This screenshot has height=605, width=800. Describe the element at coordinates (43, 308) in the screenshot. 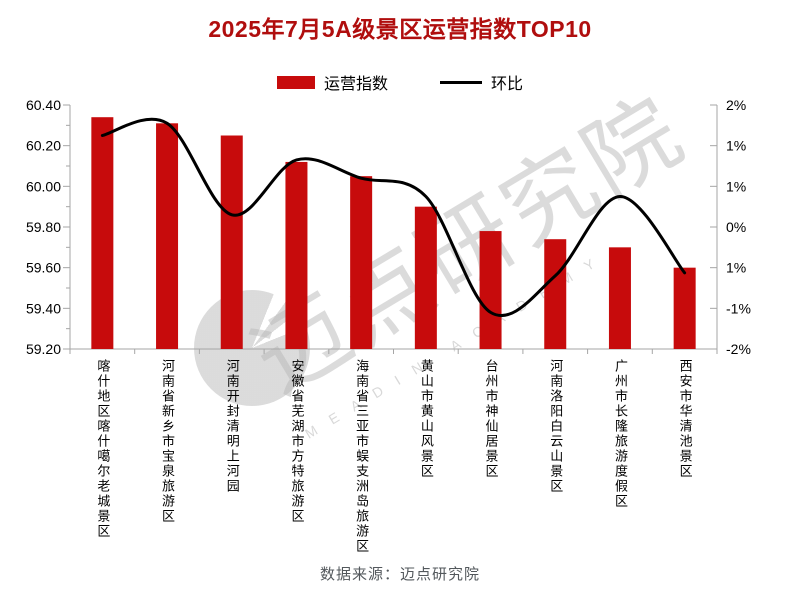

I see `left-axis-tick-label: 59.40` at that location.